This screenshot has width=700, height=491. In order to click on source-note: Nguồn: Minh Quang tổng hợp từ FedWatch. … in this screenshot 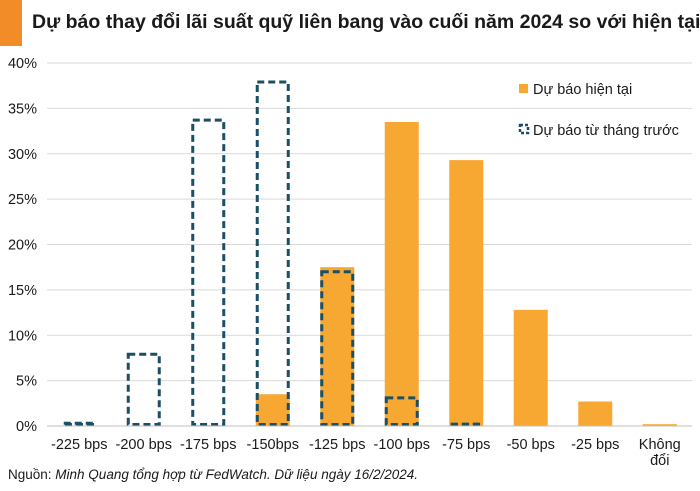, I will do `click(213, 474)`.